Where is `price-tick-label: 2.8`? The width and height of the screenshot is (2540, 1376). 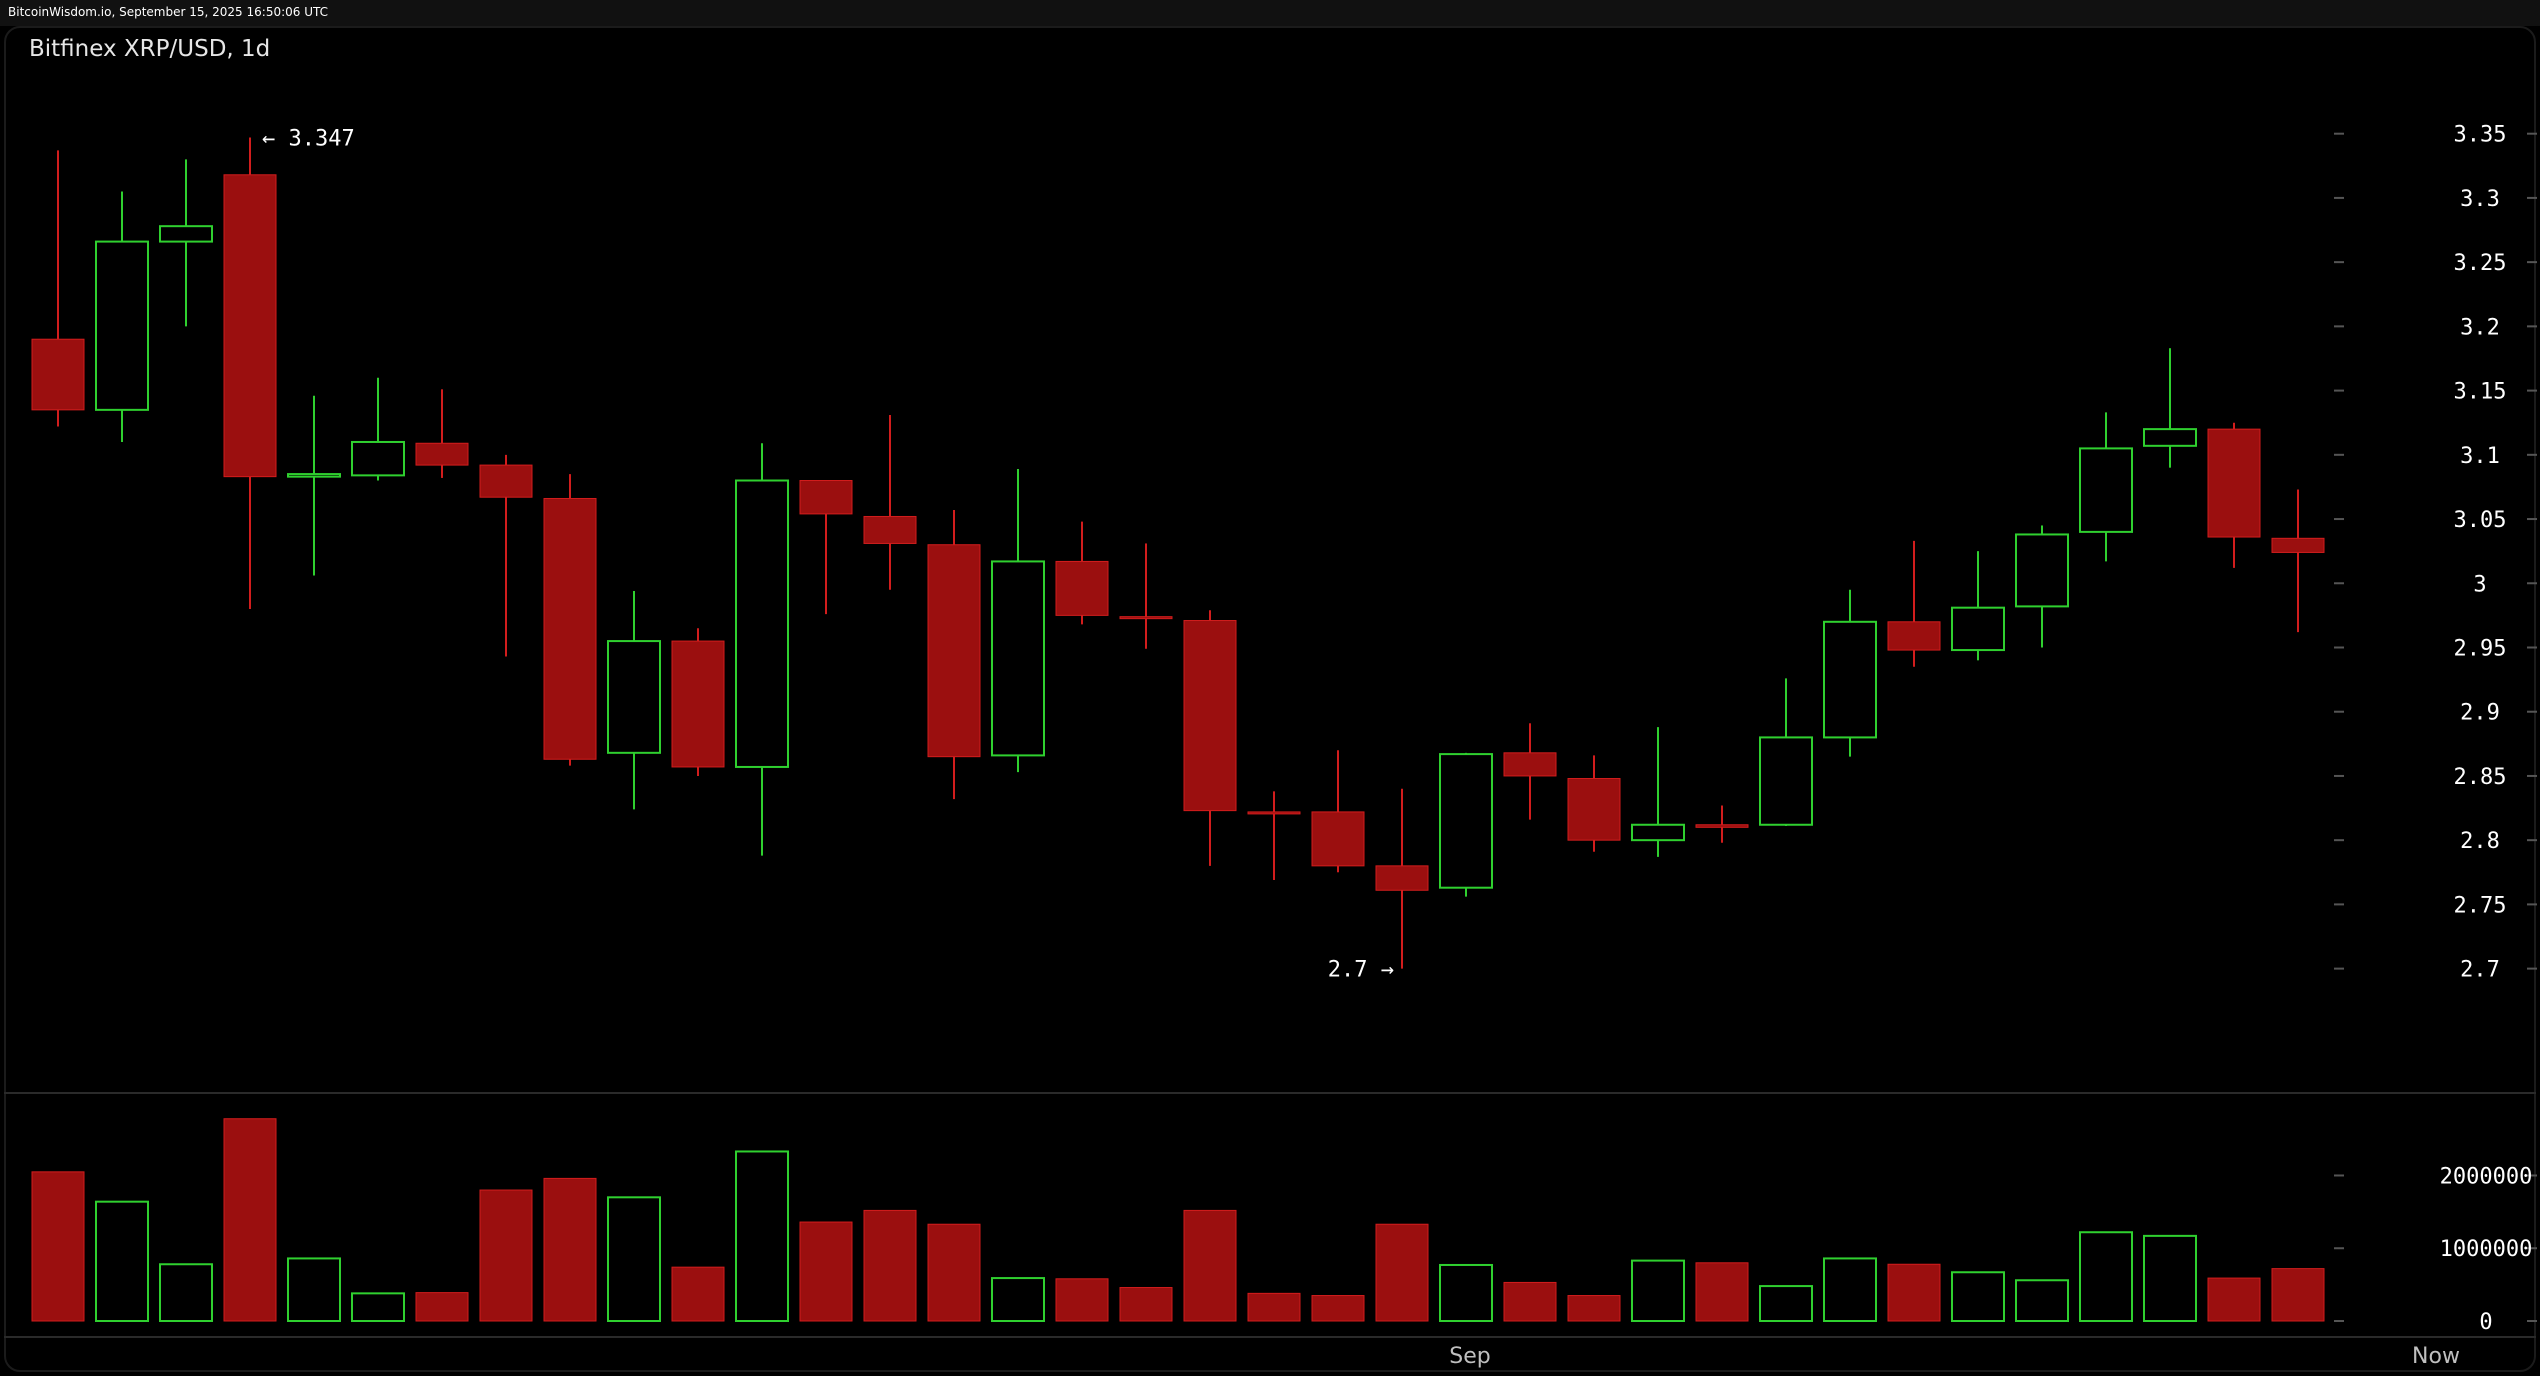 price-tick-label: 2.8 is located at coordinates (2480, 841).